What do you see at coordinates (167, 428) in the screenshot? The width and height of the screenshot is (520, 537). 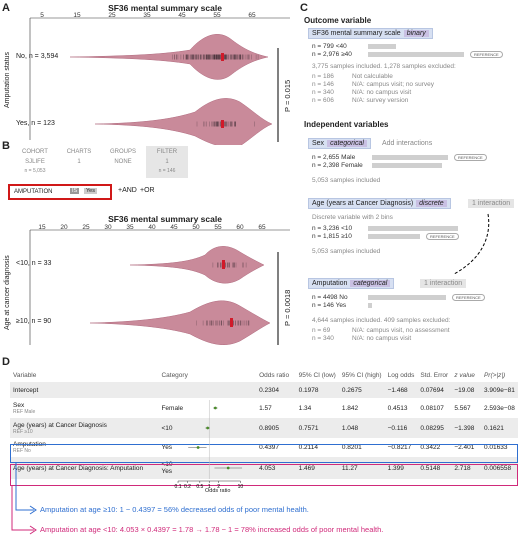 I see `row-category: <10` at bounding box center [167, 428].